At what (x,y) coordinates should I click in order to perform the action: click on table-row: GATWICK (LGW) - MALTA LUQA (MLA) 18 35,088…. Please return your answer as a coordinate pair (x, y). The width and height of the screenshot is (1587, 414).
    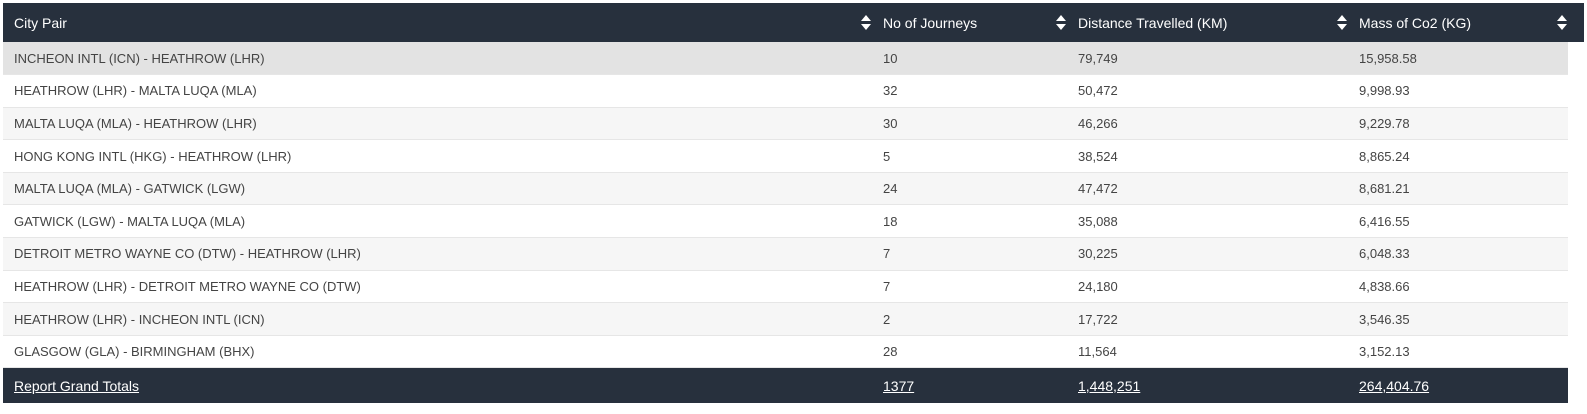
    Looking at the image, I should click on (785, 221).